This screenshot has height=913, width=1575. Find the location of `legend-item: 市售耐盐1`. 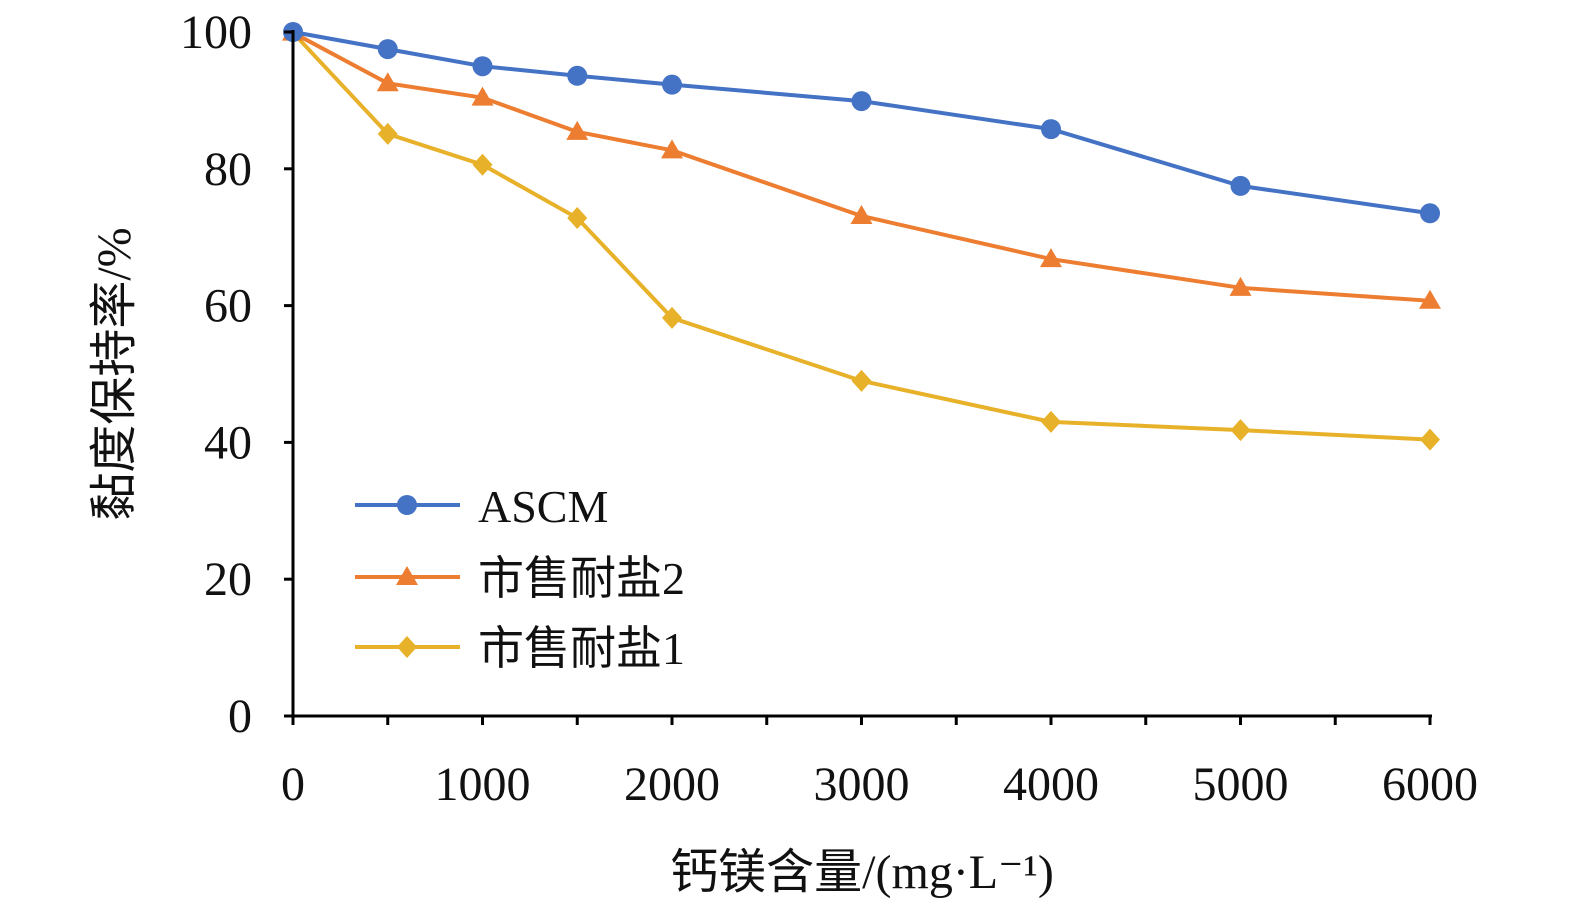

legend-item: 市售耐盐1 is located at coordinates (520, 648).